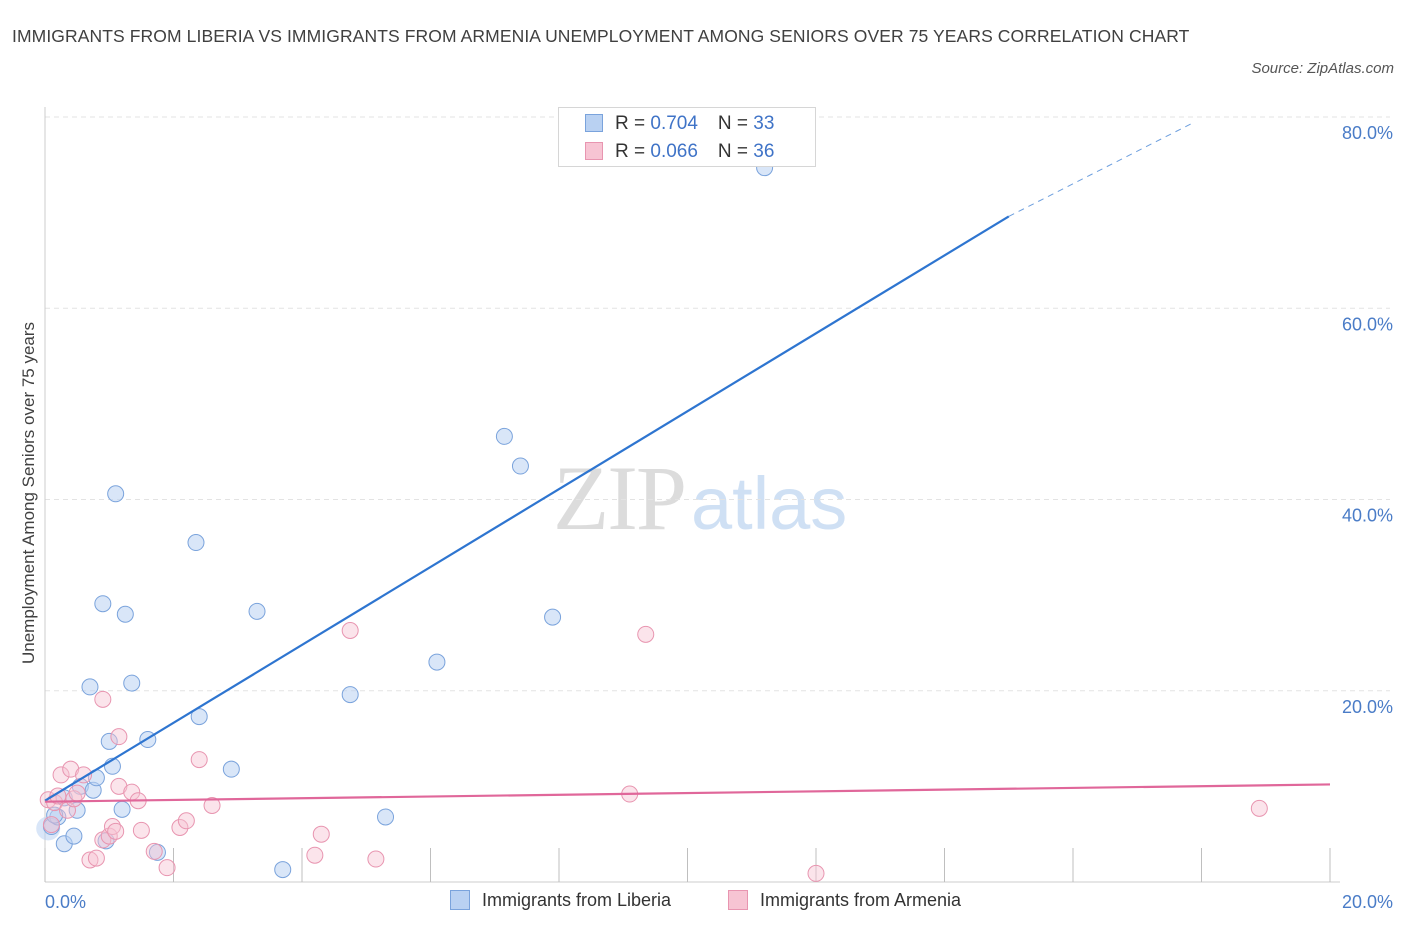 The height and width of the screenshot is (930, 1406). Describe the element at coordinates (577, 900) in the screenshot. I see `legend-label-liberia: Immigrants from Liberia` at that location.